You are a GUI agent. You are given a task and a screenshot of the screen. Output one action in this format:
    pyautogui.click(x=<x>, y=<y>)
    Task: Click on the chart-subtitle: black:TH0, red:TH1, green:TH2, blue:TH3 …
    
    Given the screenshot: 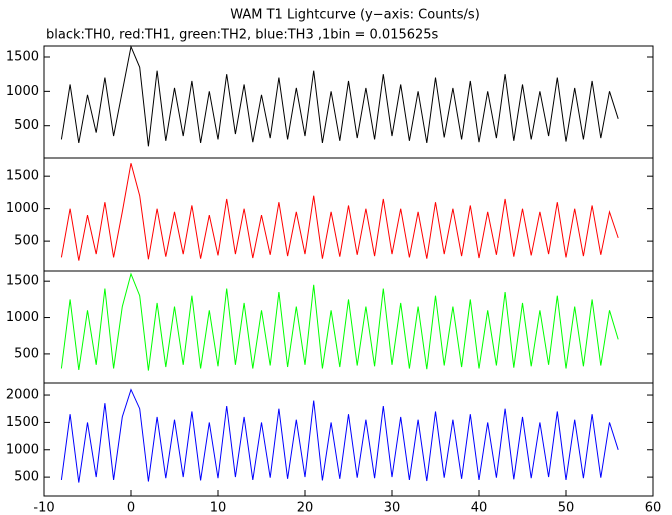 What is the action you would take?
    pyautogui.click(x=242, y=35)
    